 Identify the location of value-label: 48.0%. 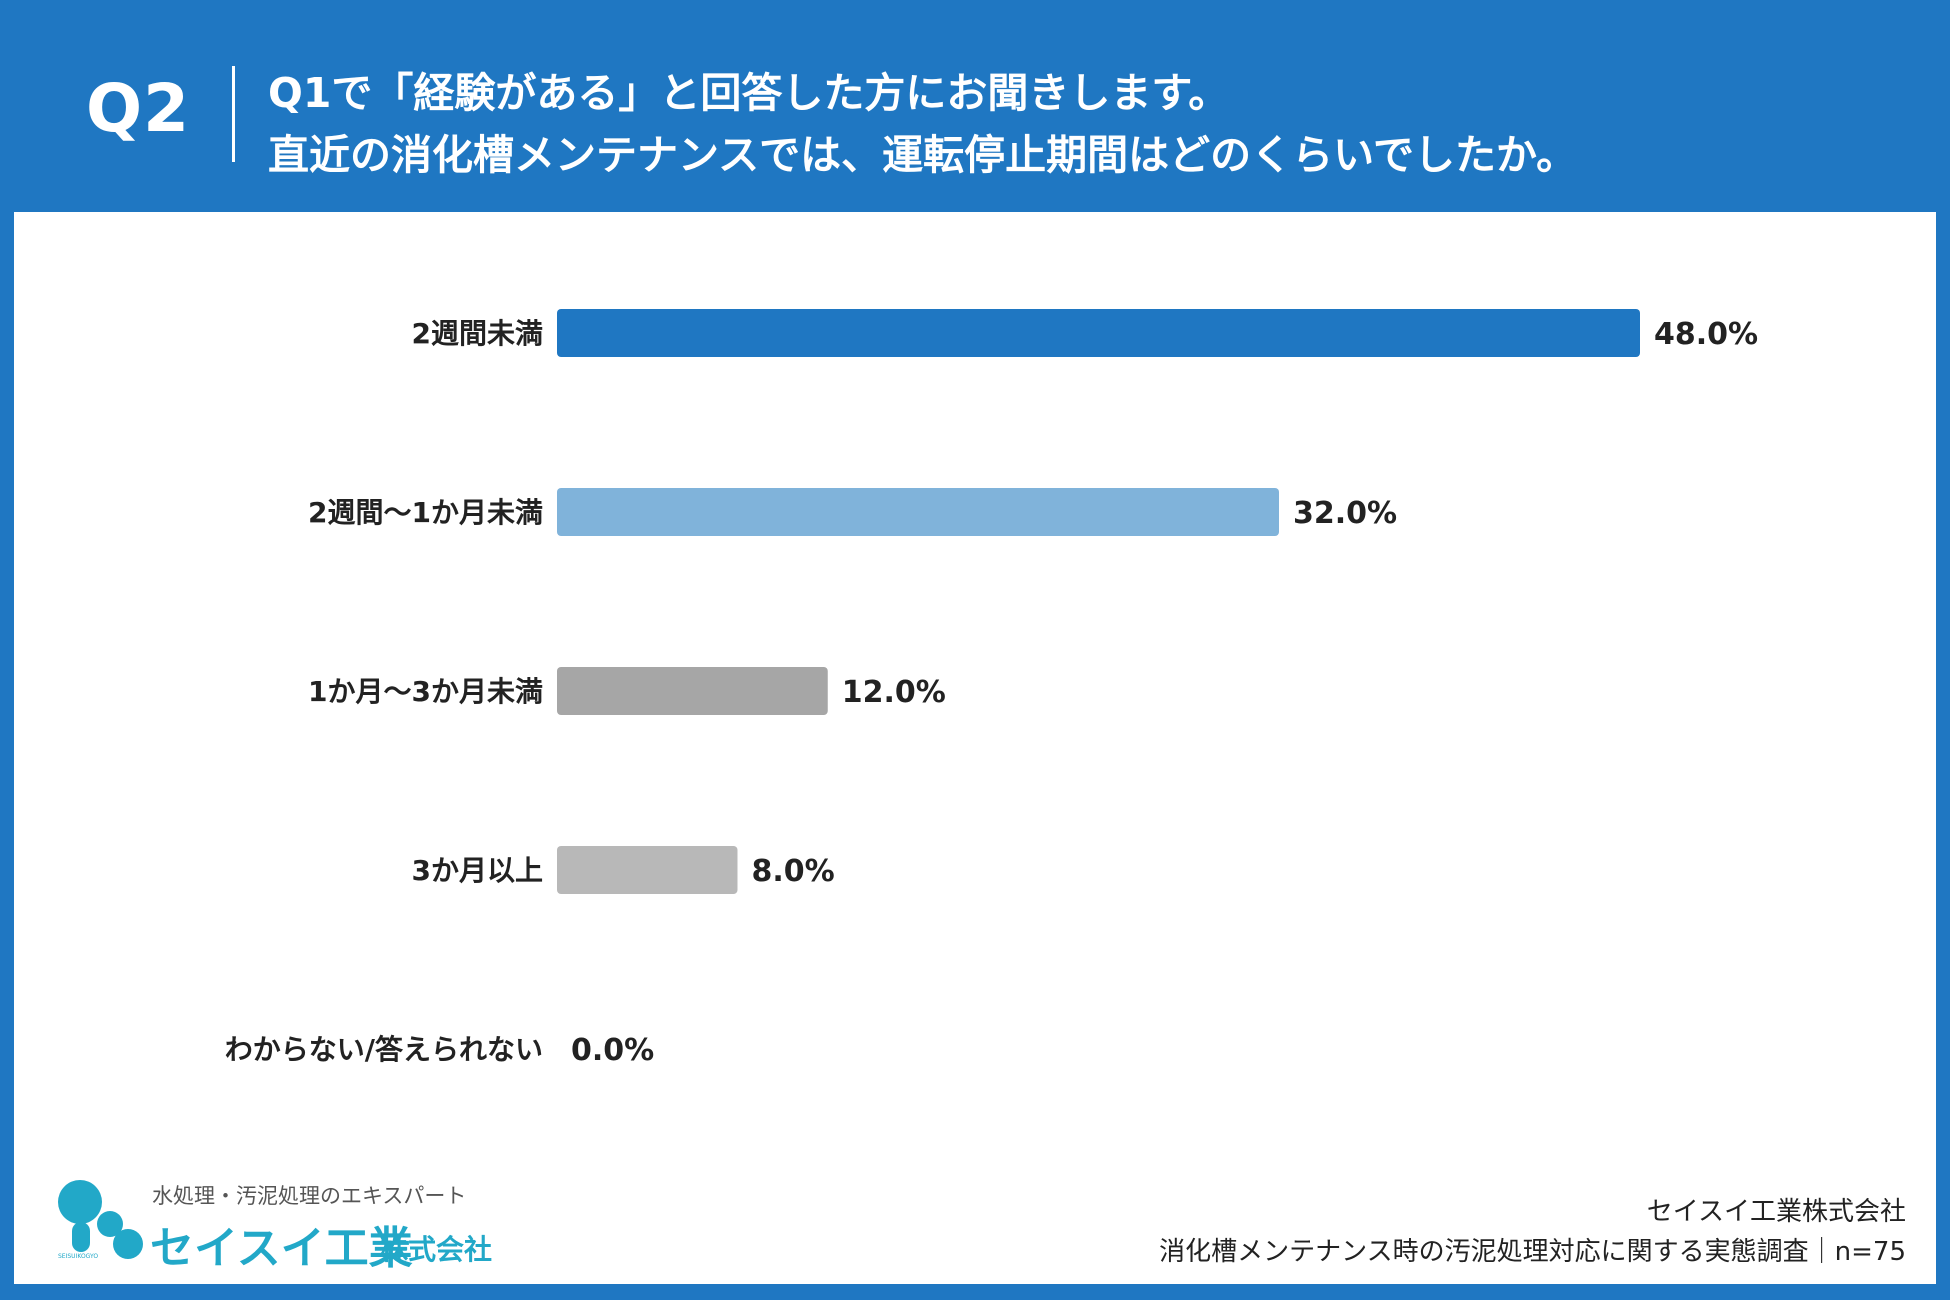
(1706, 334).